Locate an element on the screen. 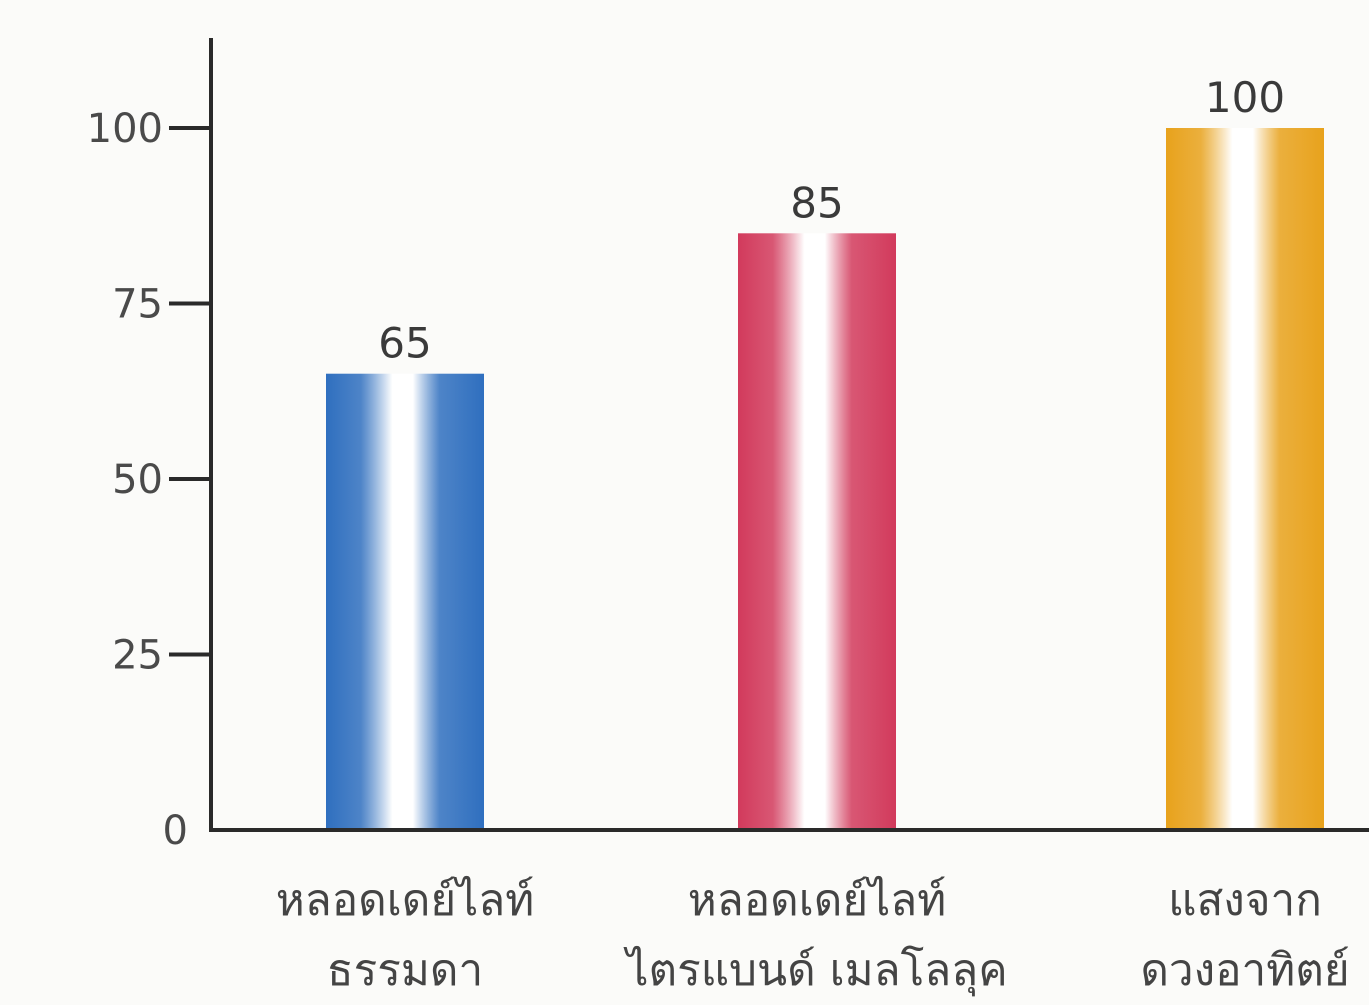  bar-value-label: 65 is located at coordinates (404, 343).